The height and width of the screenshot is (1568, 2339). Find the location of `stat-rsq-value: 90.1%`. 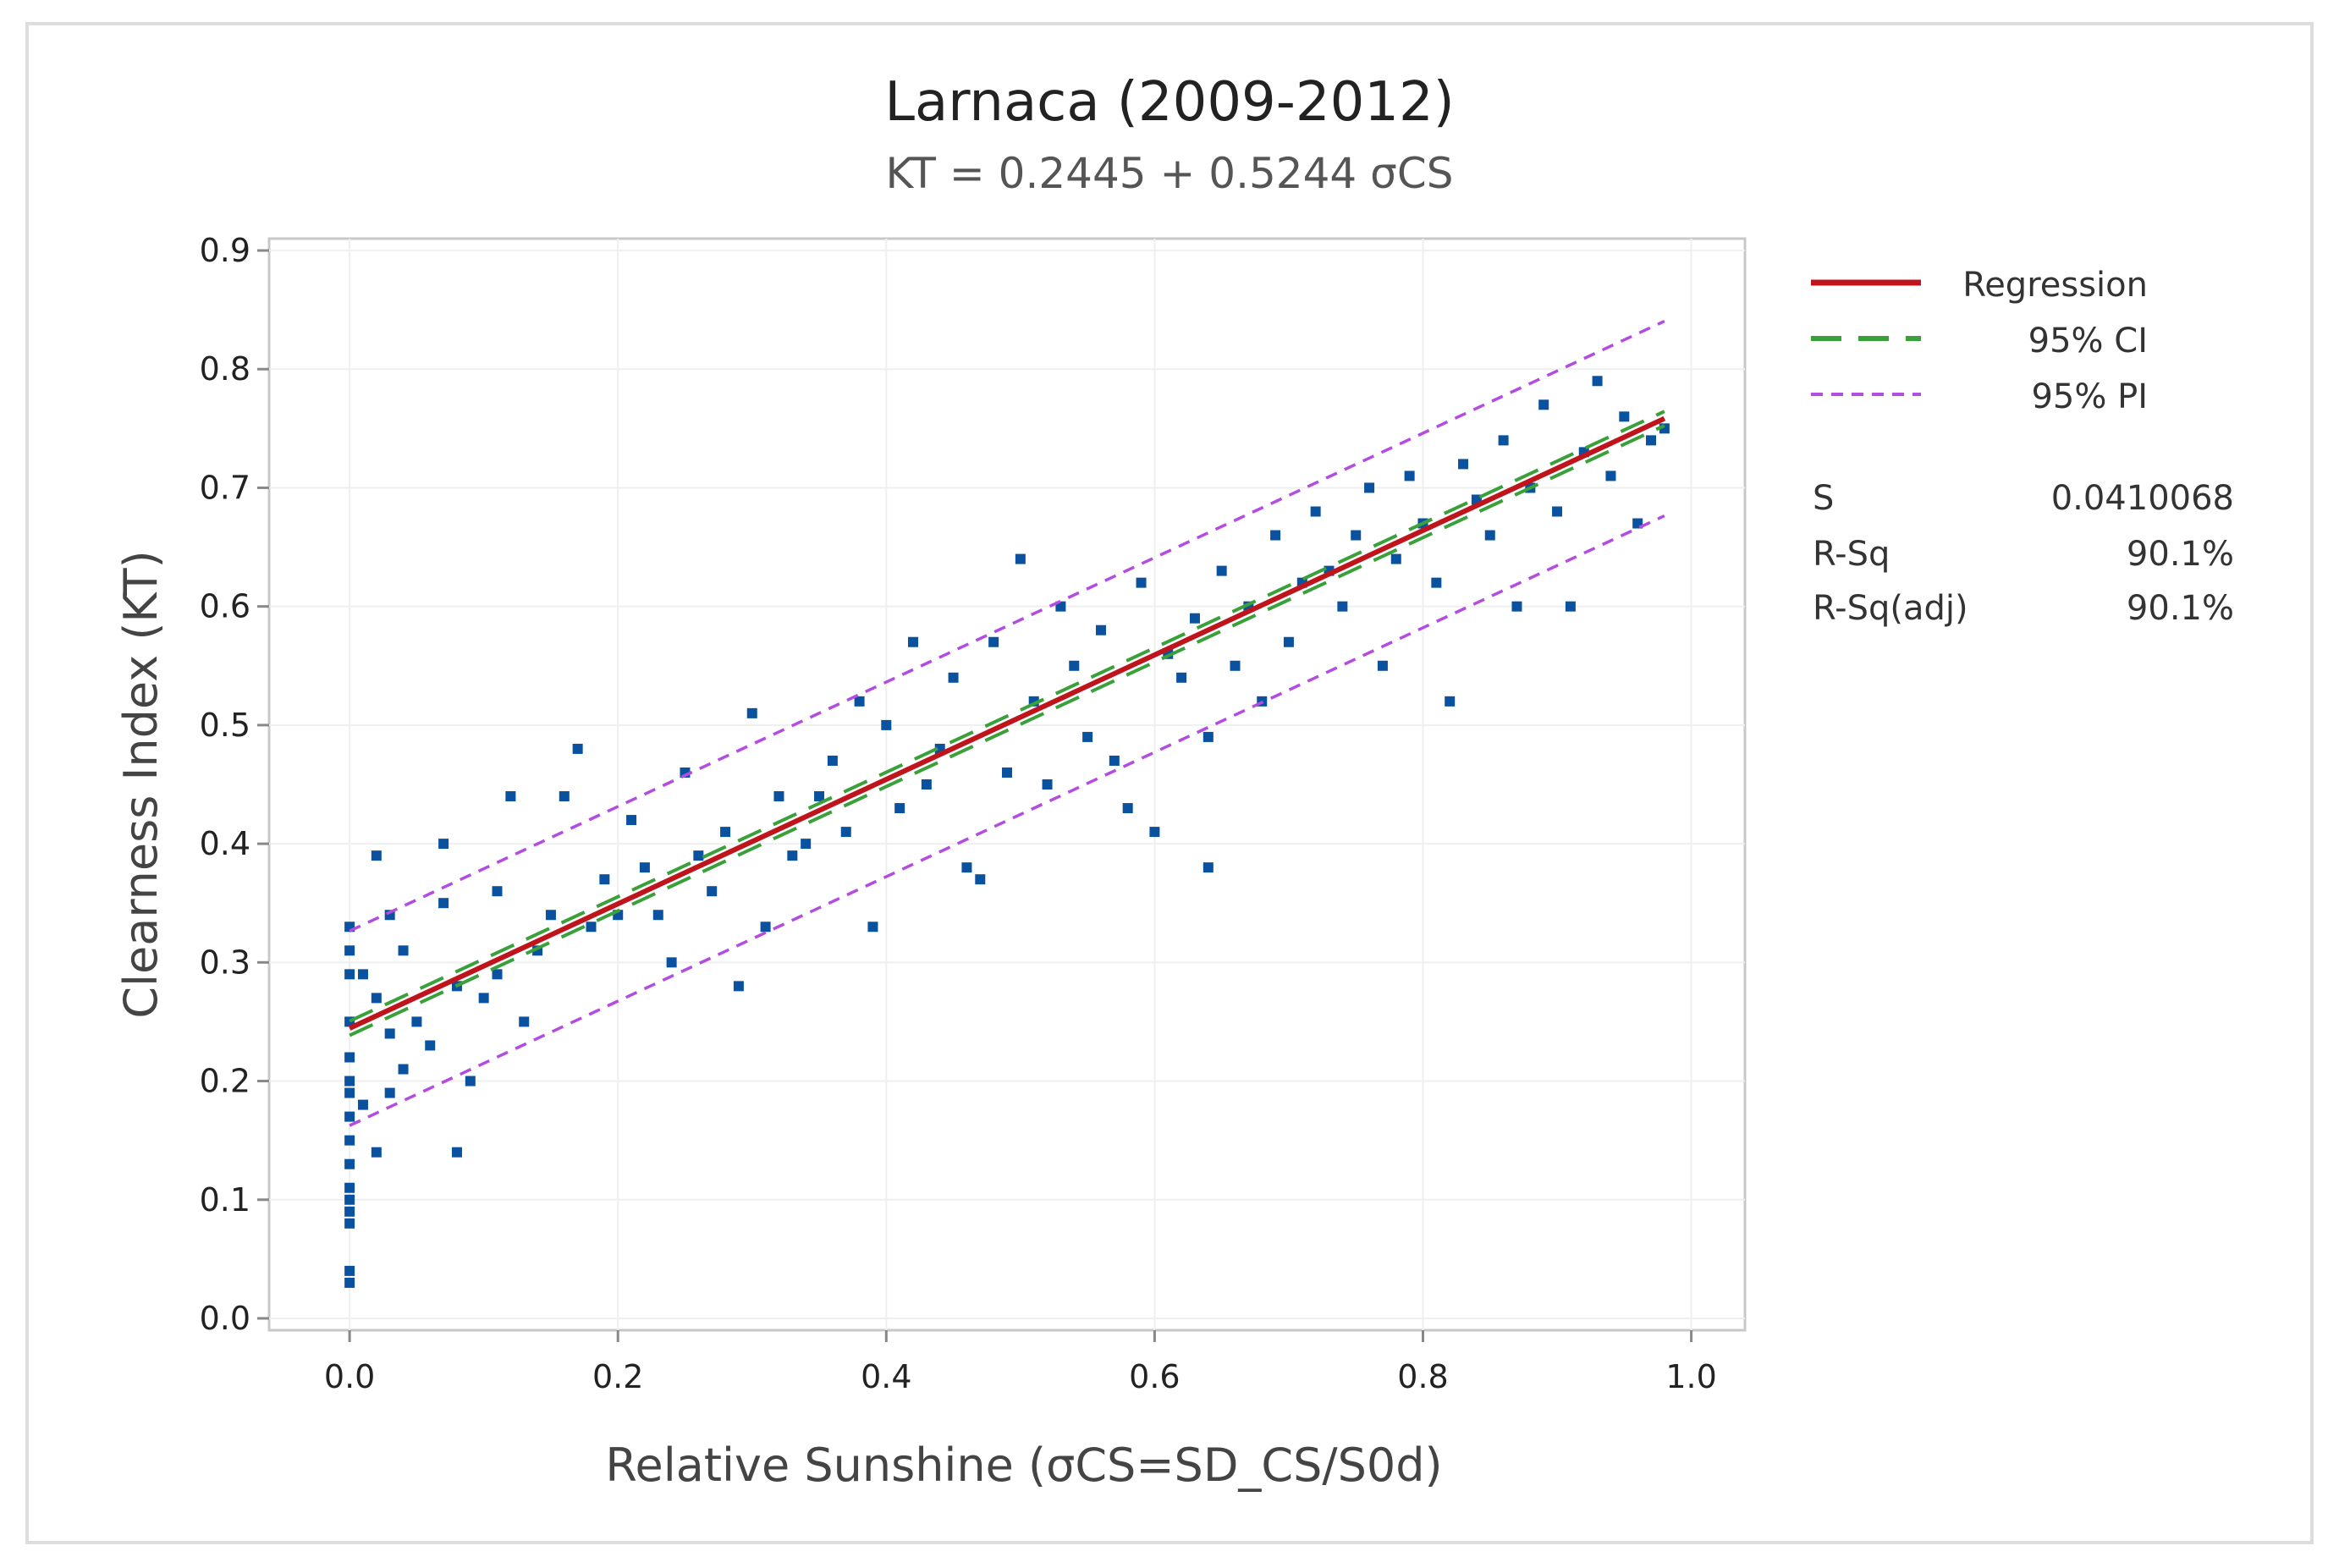

stat-rsq-value: 90.1% is located at coordinates (2180, 554).